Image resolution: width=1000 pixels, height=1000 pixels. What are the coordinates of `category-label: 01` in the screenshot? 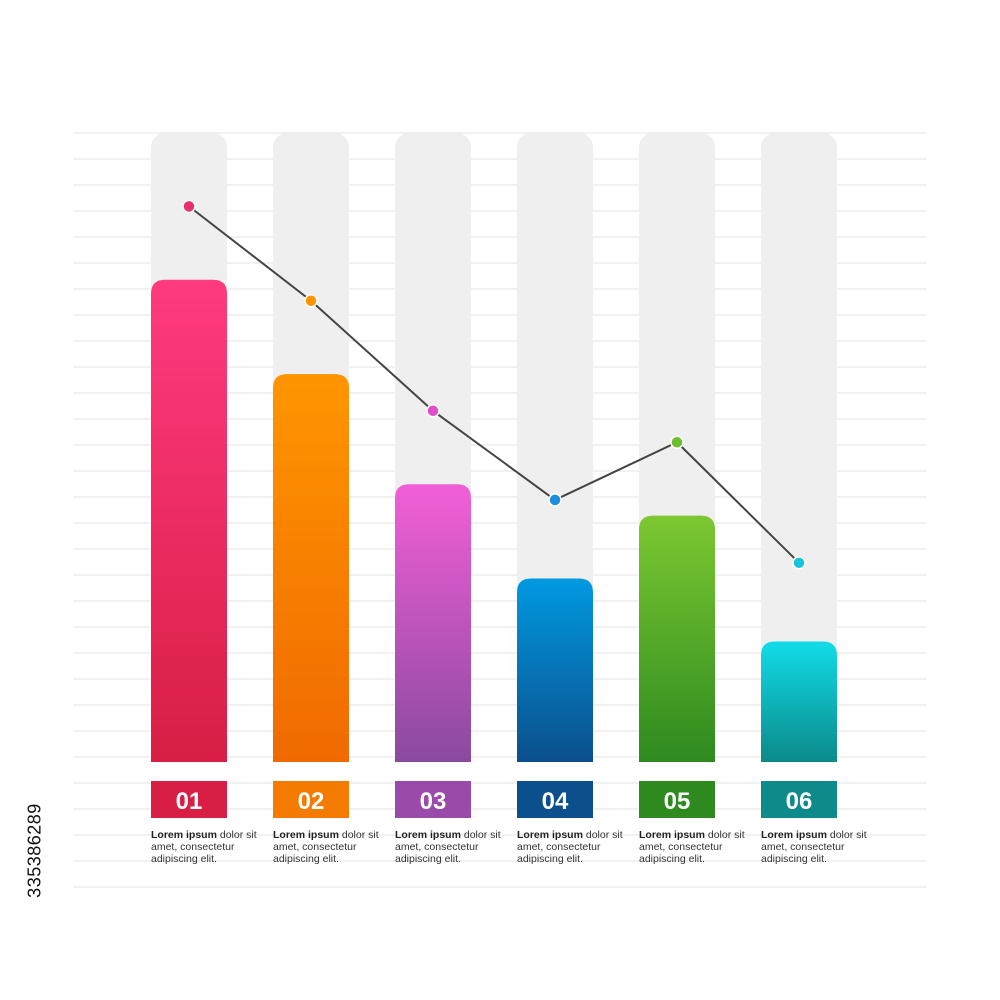 It's located at (189, 801).